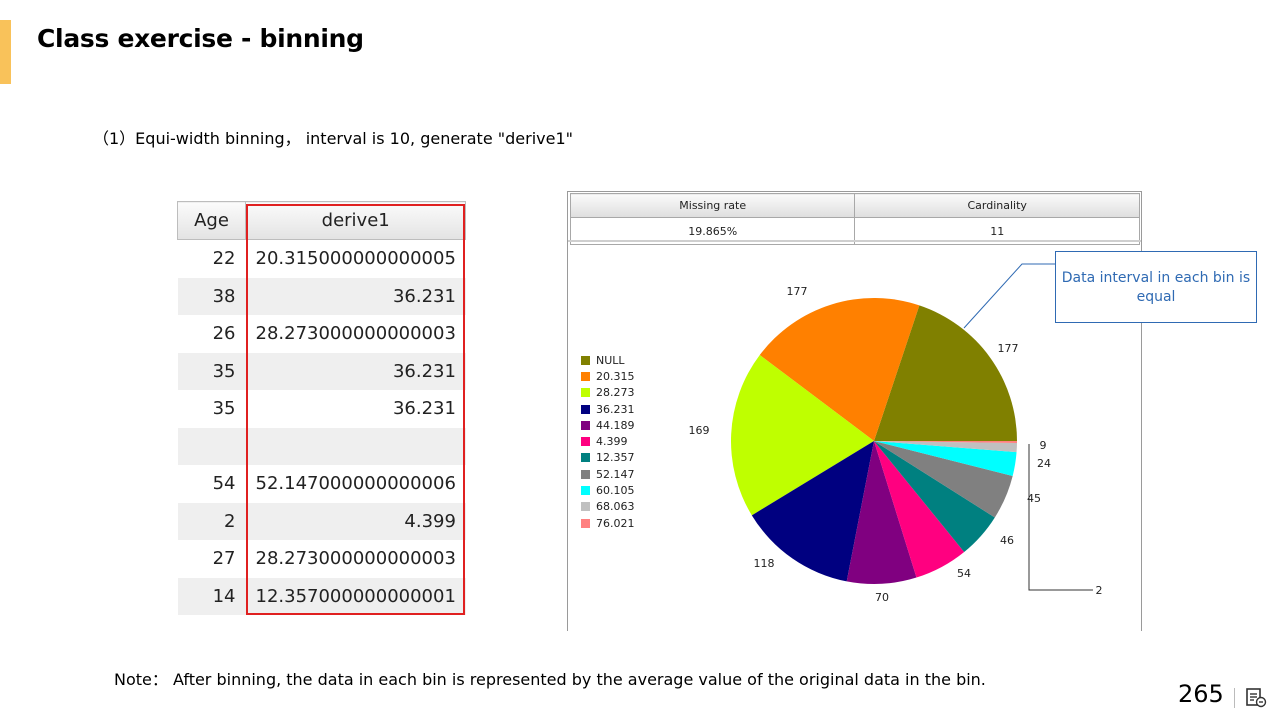  Describe the element at coordinates (612, 442) in the screenshot. I see `legend-label: 4.399` at that location.